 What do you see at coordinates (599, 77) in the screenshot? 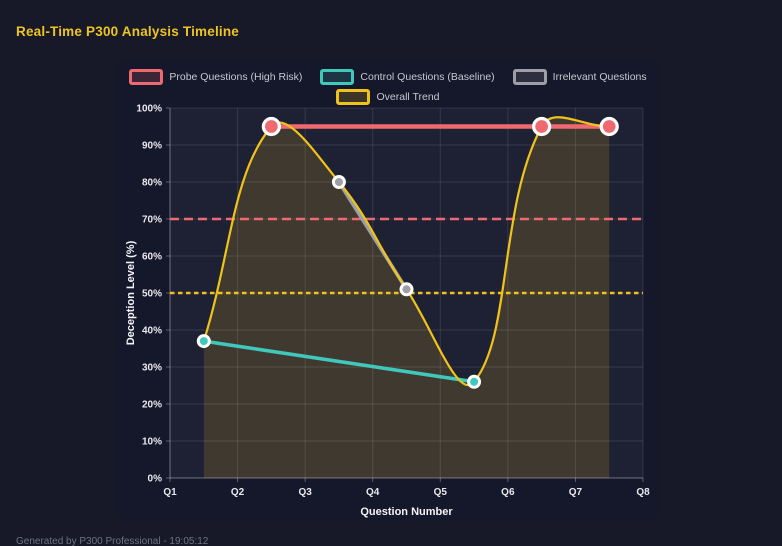
I see `legend-label: Irrelevant Questions` at bounding box center [599, 77].